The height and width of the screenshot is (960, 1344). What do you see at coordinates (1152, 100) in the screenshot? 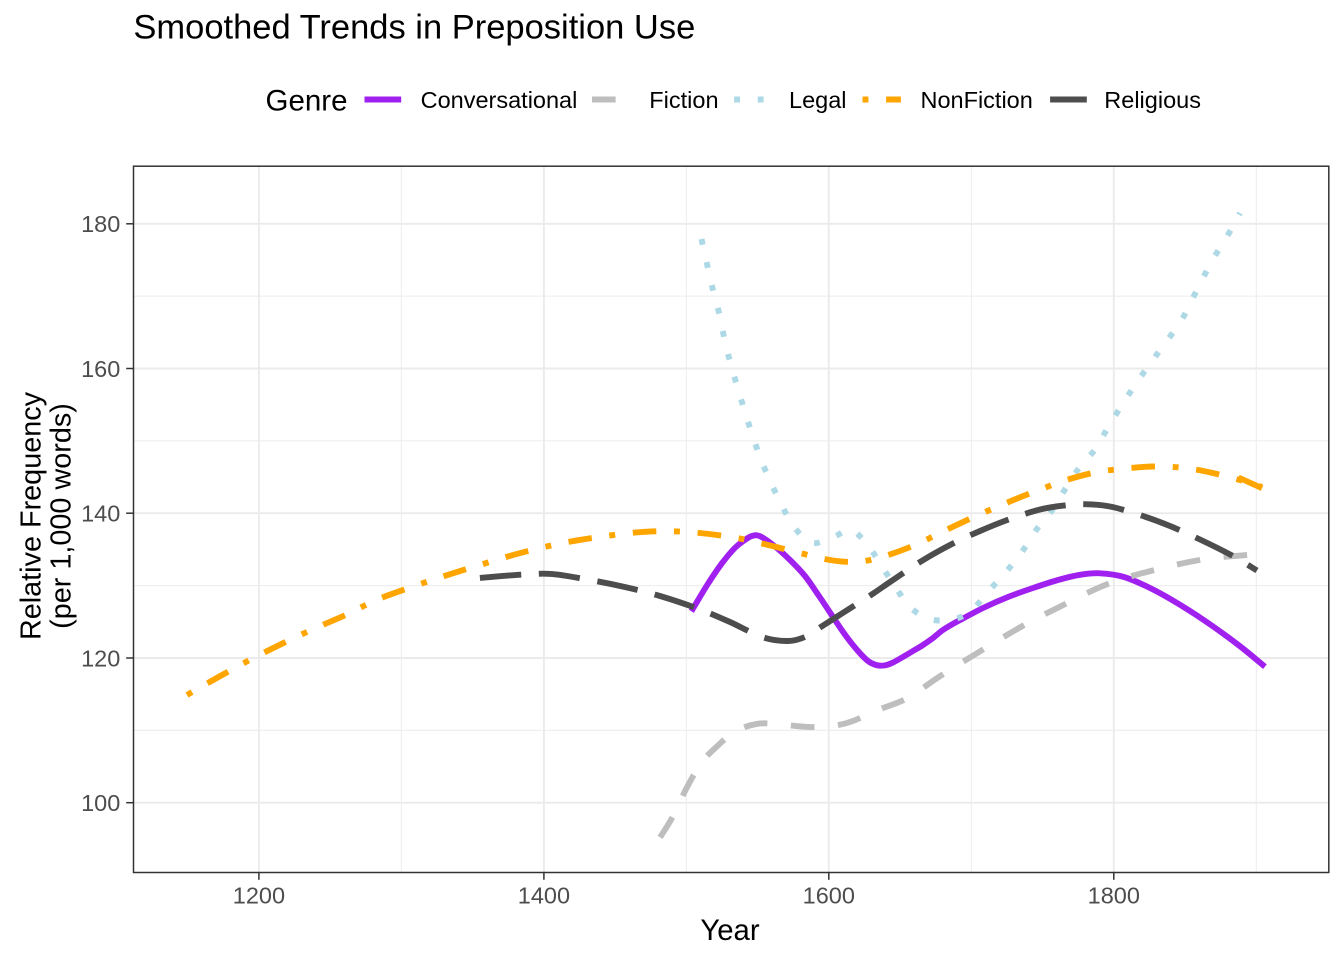
I see `svg-text: Religious` at bounding box center [1152, 100].